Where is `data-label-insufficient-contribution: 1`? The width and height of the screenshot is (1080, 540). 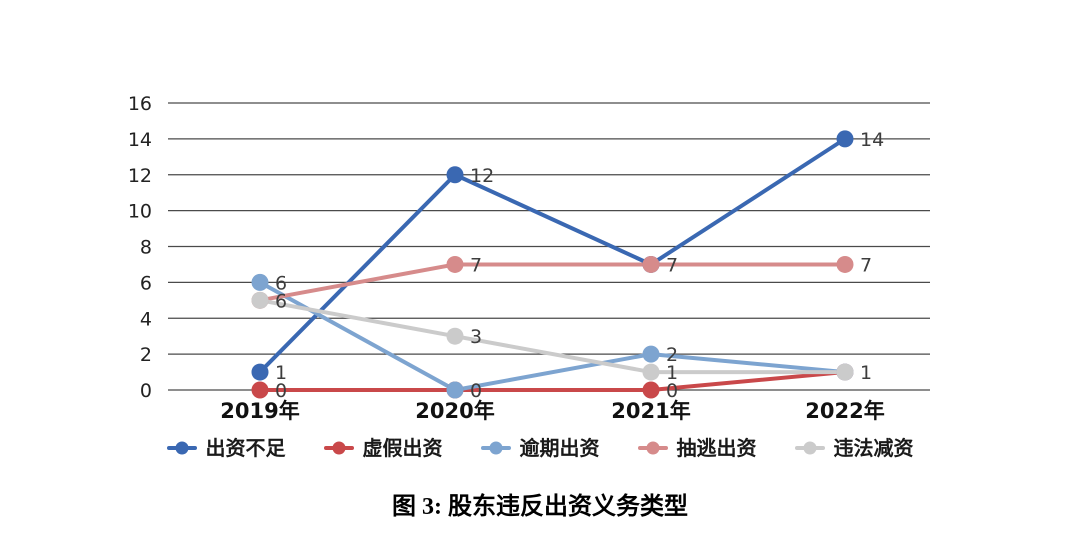
data-label-insufficient-contribution: 1 is located at coordinates (281, 373).